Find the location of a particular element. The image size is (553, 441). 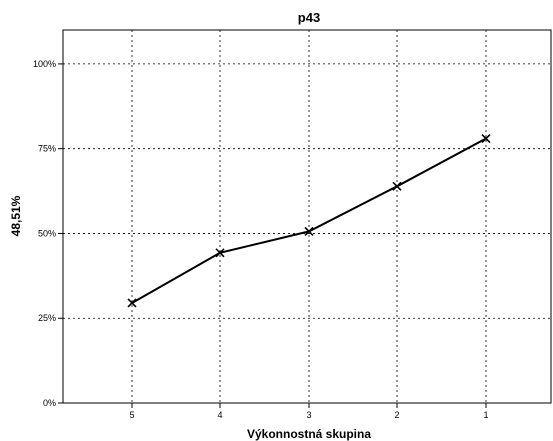

x-tick-label: 5 is located at coordinates (131, 415).